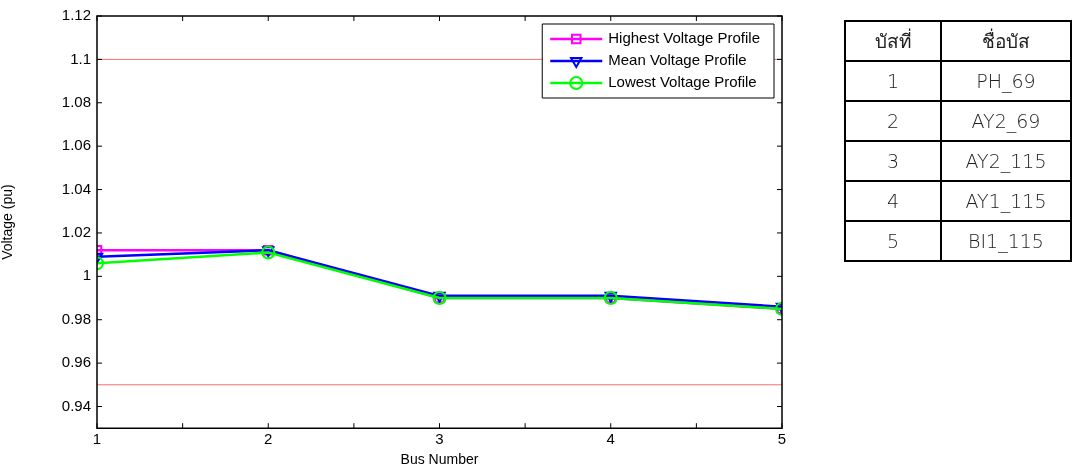 The height and width of the screenshot is (473, 1090). I want to click on y-tick-label: 1.02, so click(76, 232).